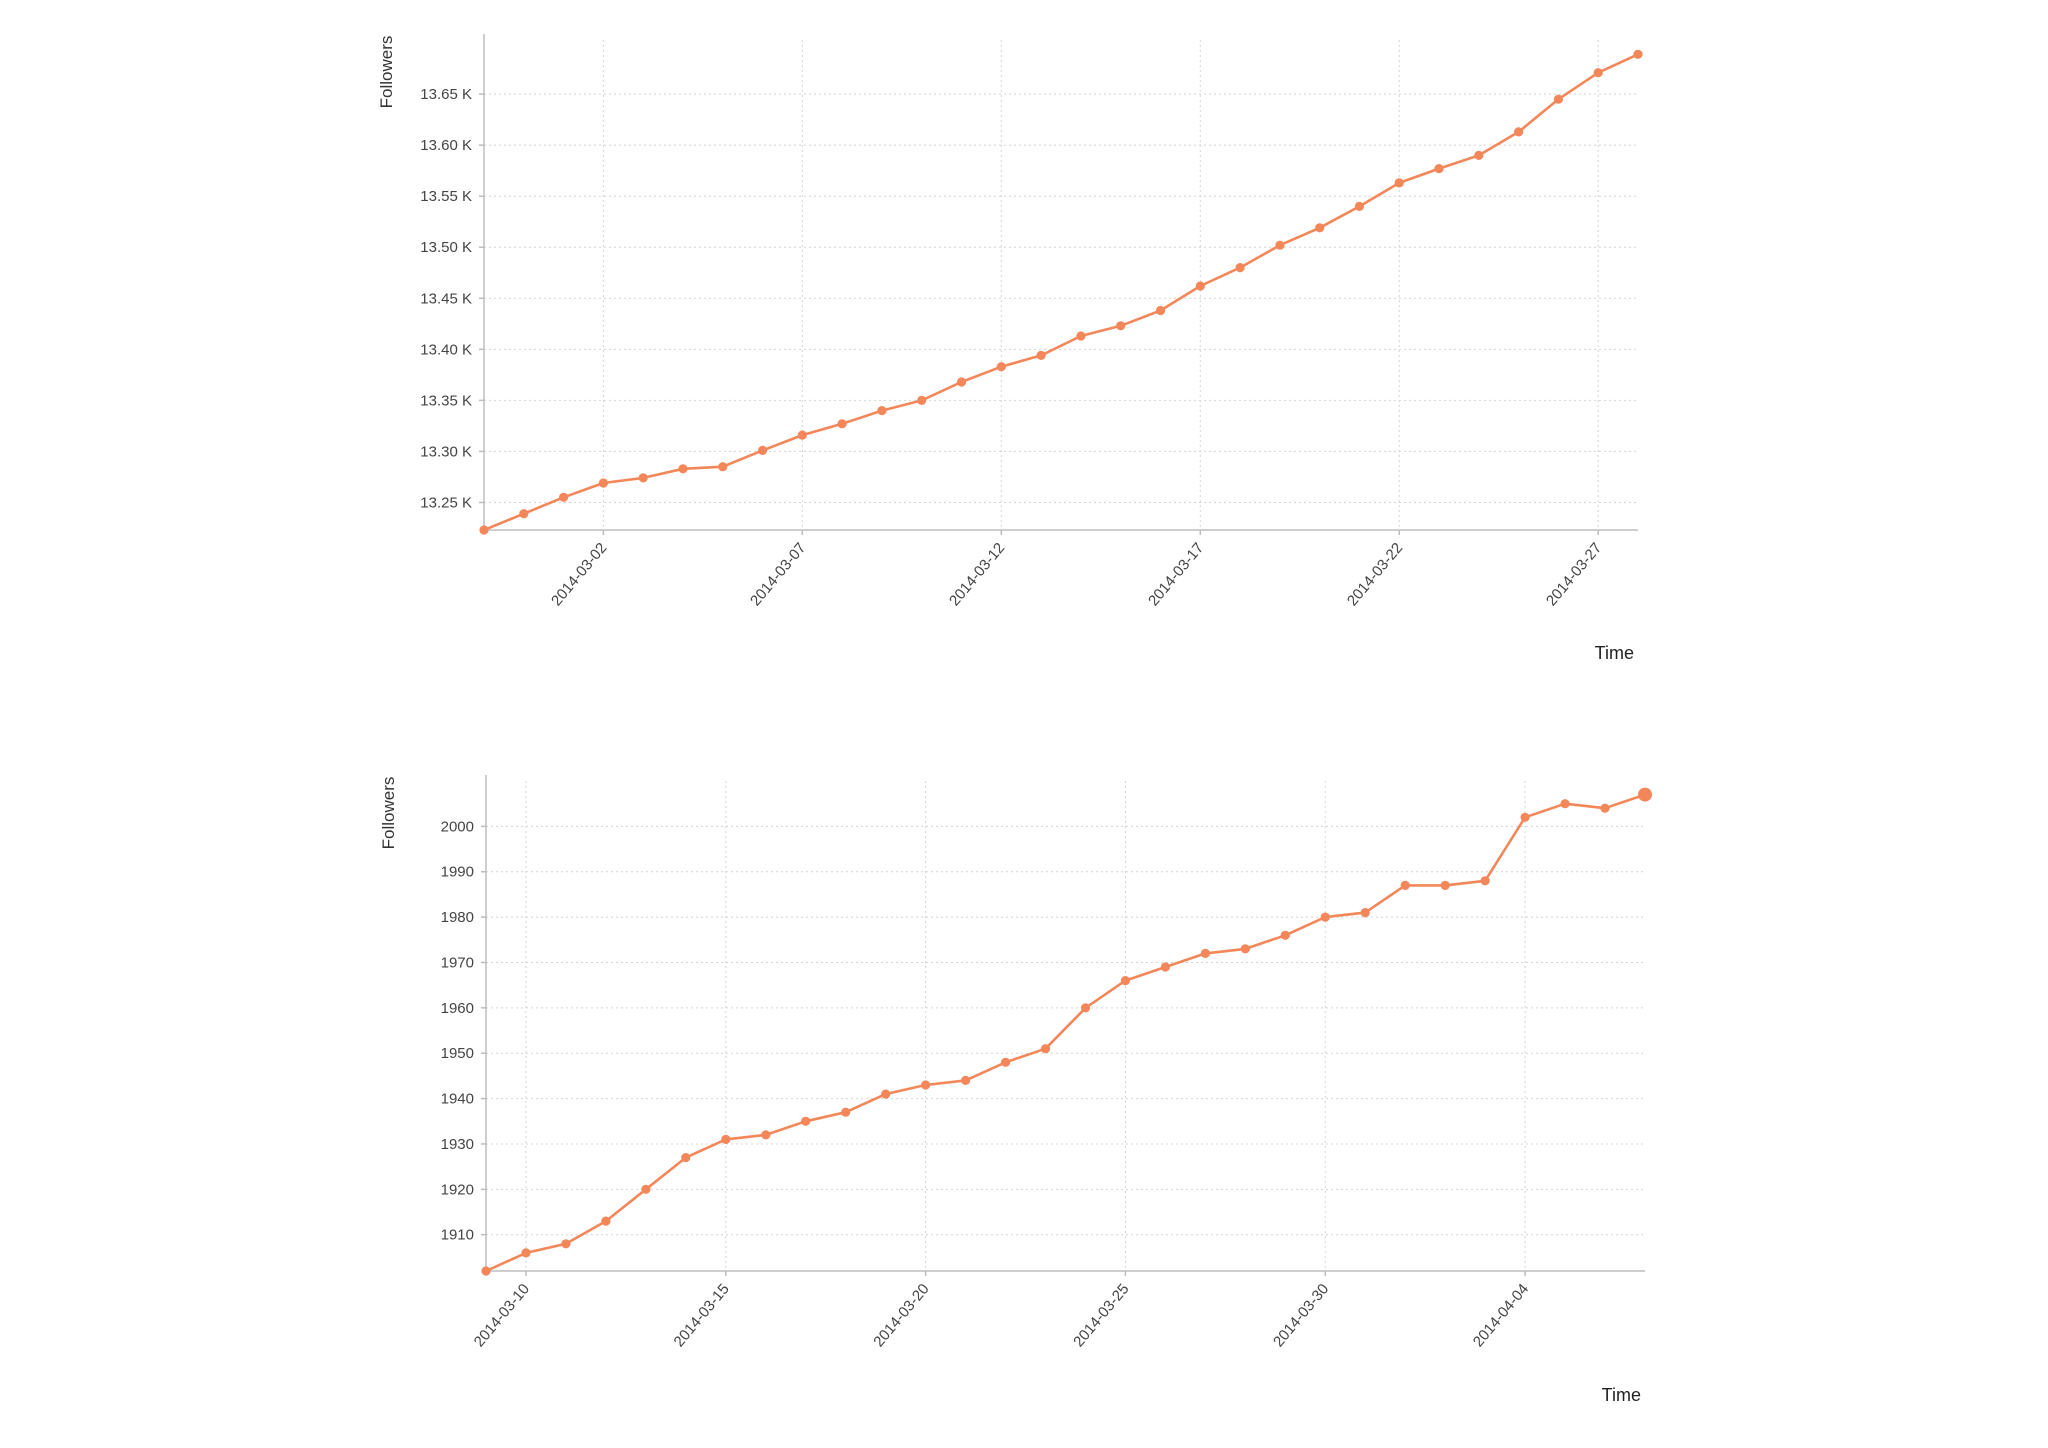  Describe the element at coordinates (446, 94) in the screenshot. I see `y-tick-label: 13.65 K` at that location.